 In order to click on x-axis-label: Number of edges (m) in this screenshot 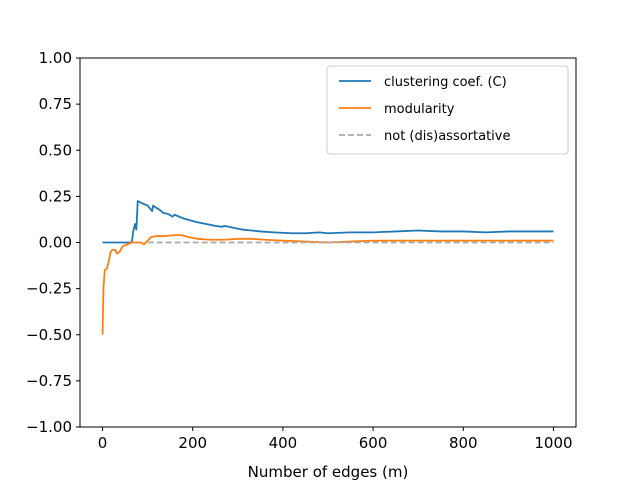, I will do `click(328, 471)`.